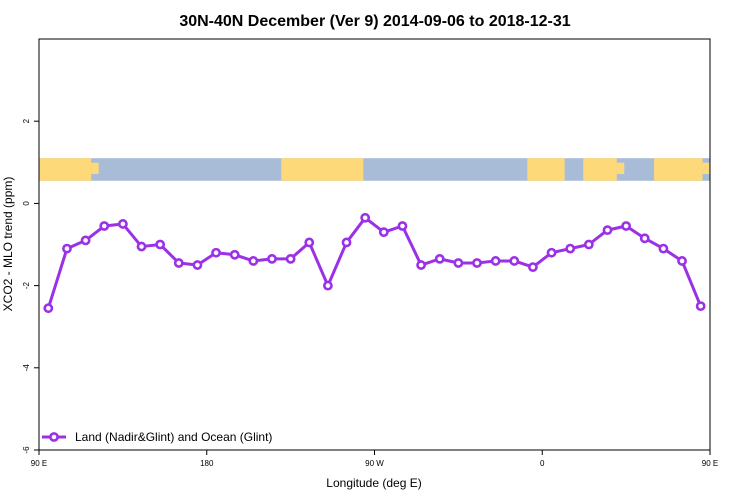 The height and width of the screenshot is (500, 750). I want to click on y-tick-label: -2, so click(26, 285).